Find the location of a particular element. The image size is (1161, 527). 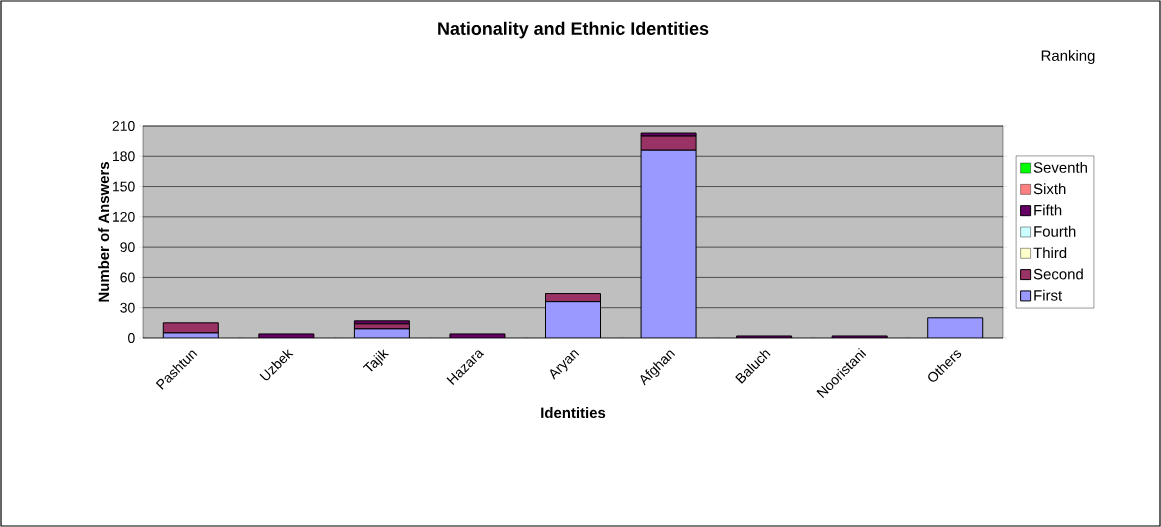

y-tick-label: 90 is located at coordinates (127, 247).